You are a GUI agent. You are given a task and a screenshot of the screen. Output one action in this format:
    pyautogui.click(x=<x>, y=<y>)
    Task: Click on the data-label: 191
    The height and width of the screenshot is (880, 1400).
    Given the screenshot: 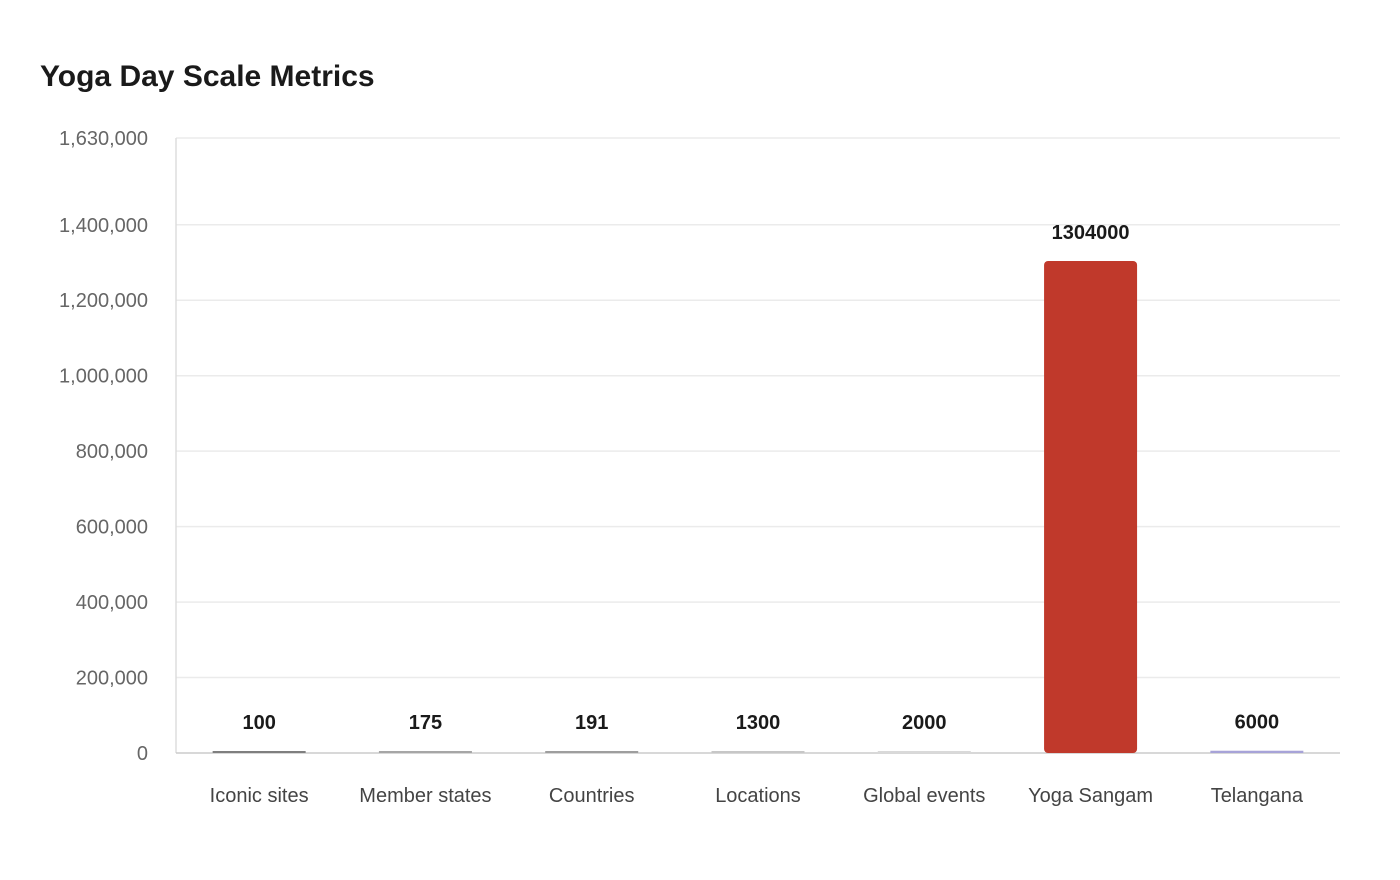 What is the action you would take?
    pyautogui.click(x=591, y=723)
    